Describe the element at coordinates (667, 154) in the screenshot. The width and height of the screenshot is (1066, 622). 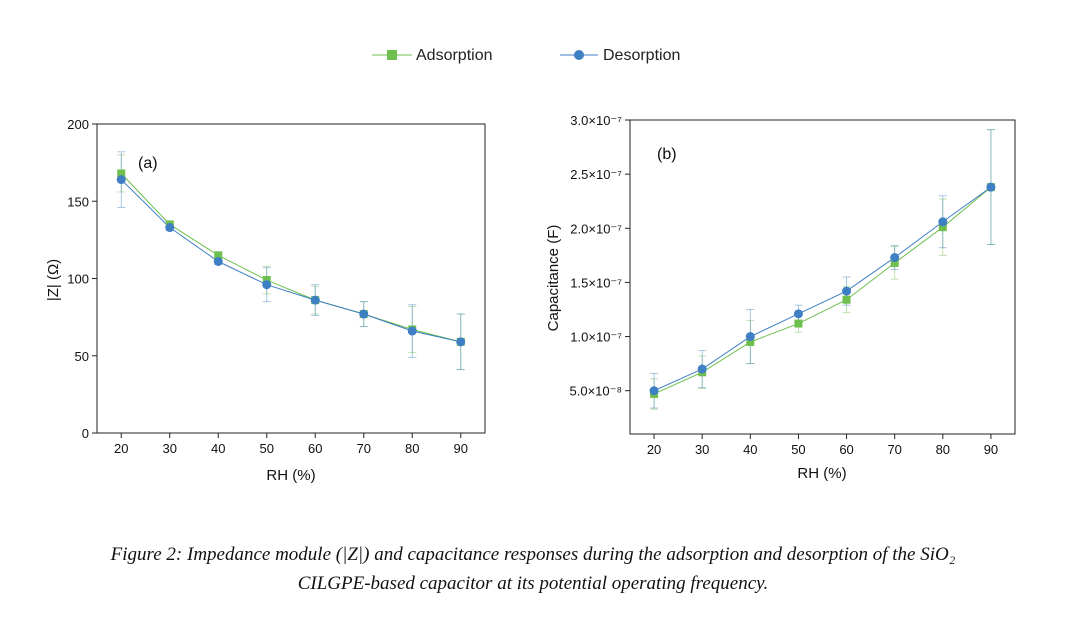
I see `capacitance-panel-label: (b)` at that location.